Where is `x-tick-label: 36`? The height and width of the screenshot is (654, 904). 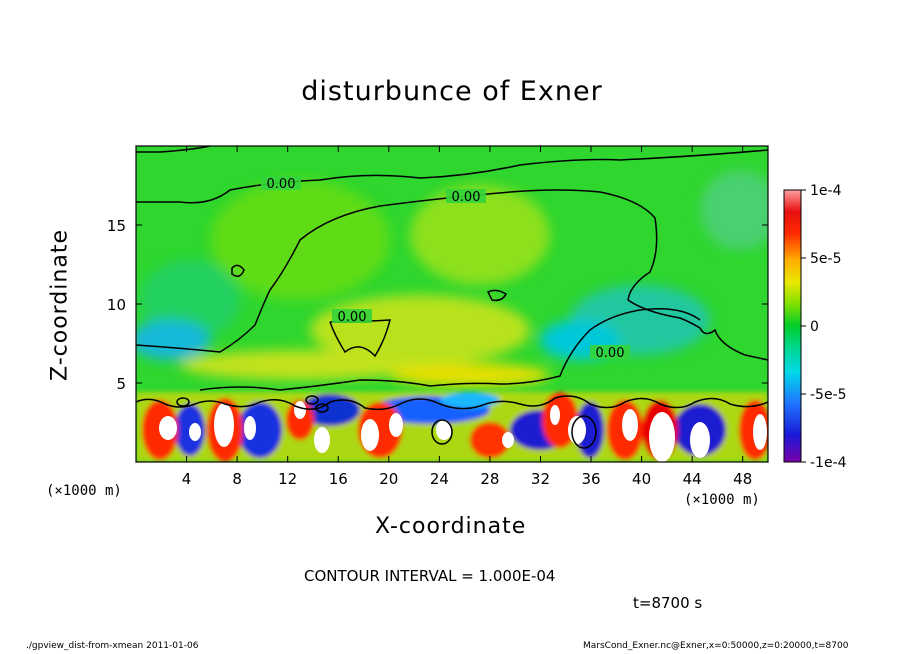 x-tick-label: 36 is located at coordinates (590, 479).